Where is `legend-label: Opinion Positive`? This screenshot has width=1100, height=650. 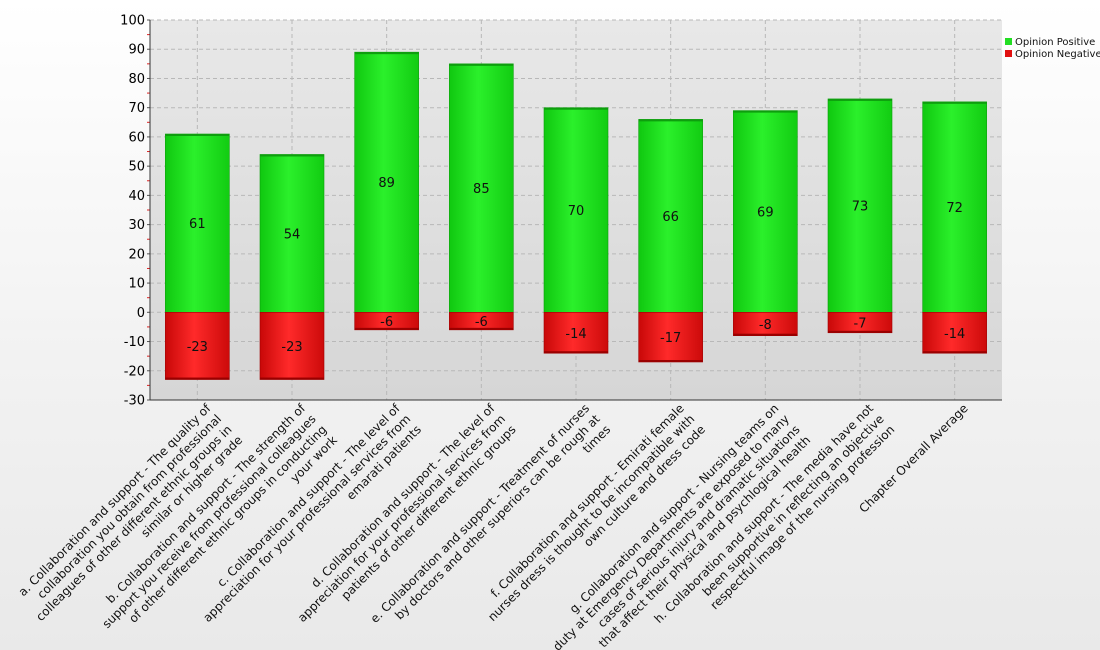 legend-label: Opinion Positive is located at coordinates (1055, 42).